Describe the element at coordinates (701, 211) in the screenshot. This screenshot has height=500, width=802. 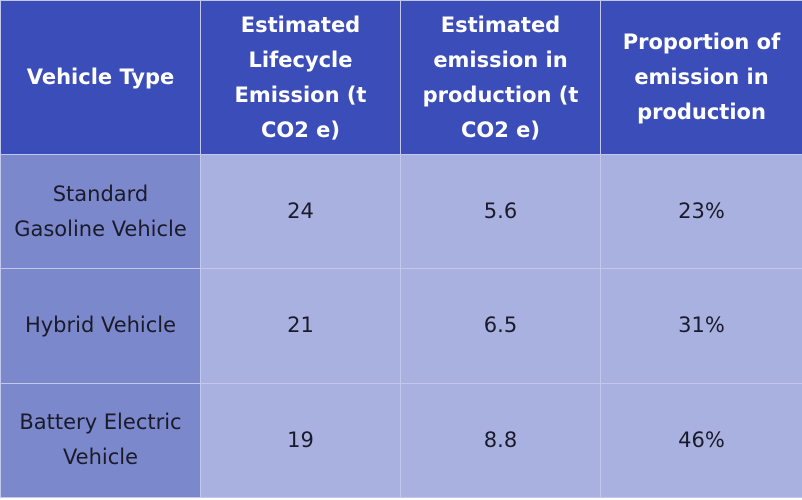
I see `proportion-cell: 23%` at that location.